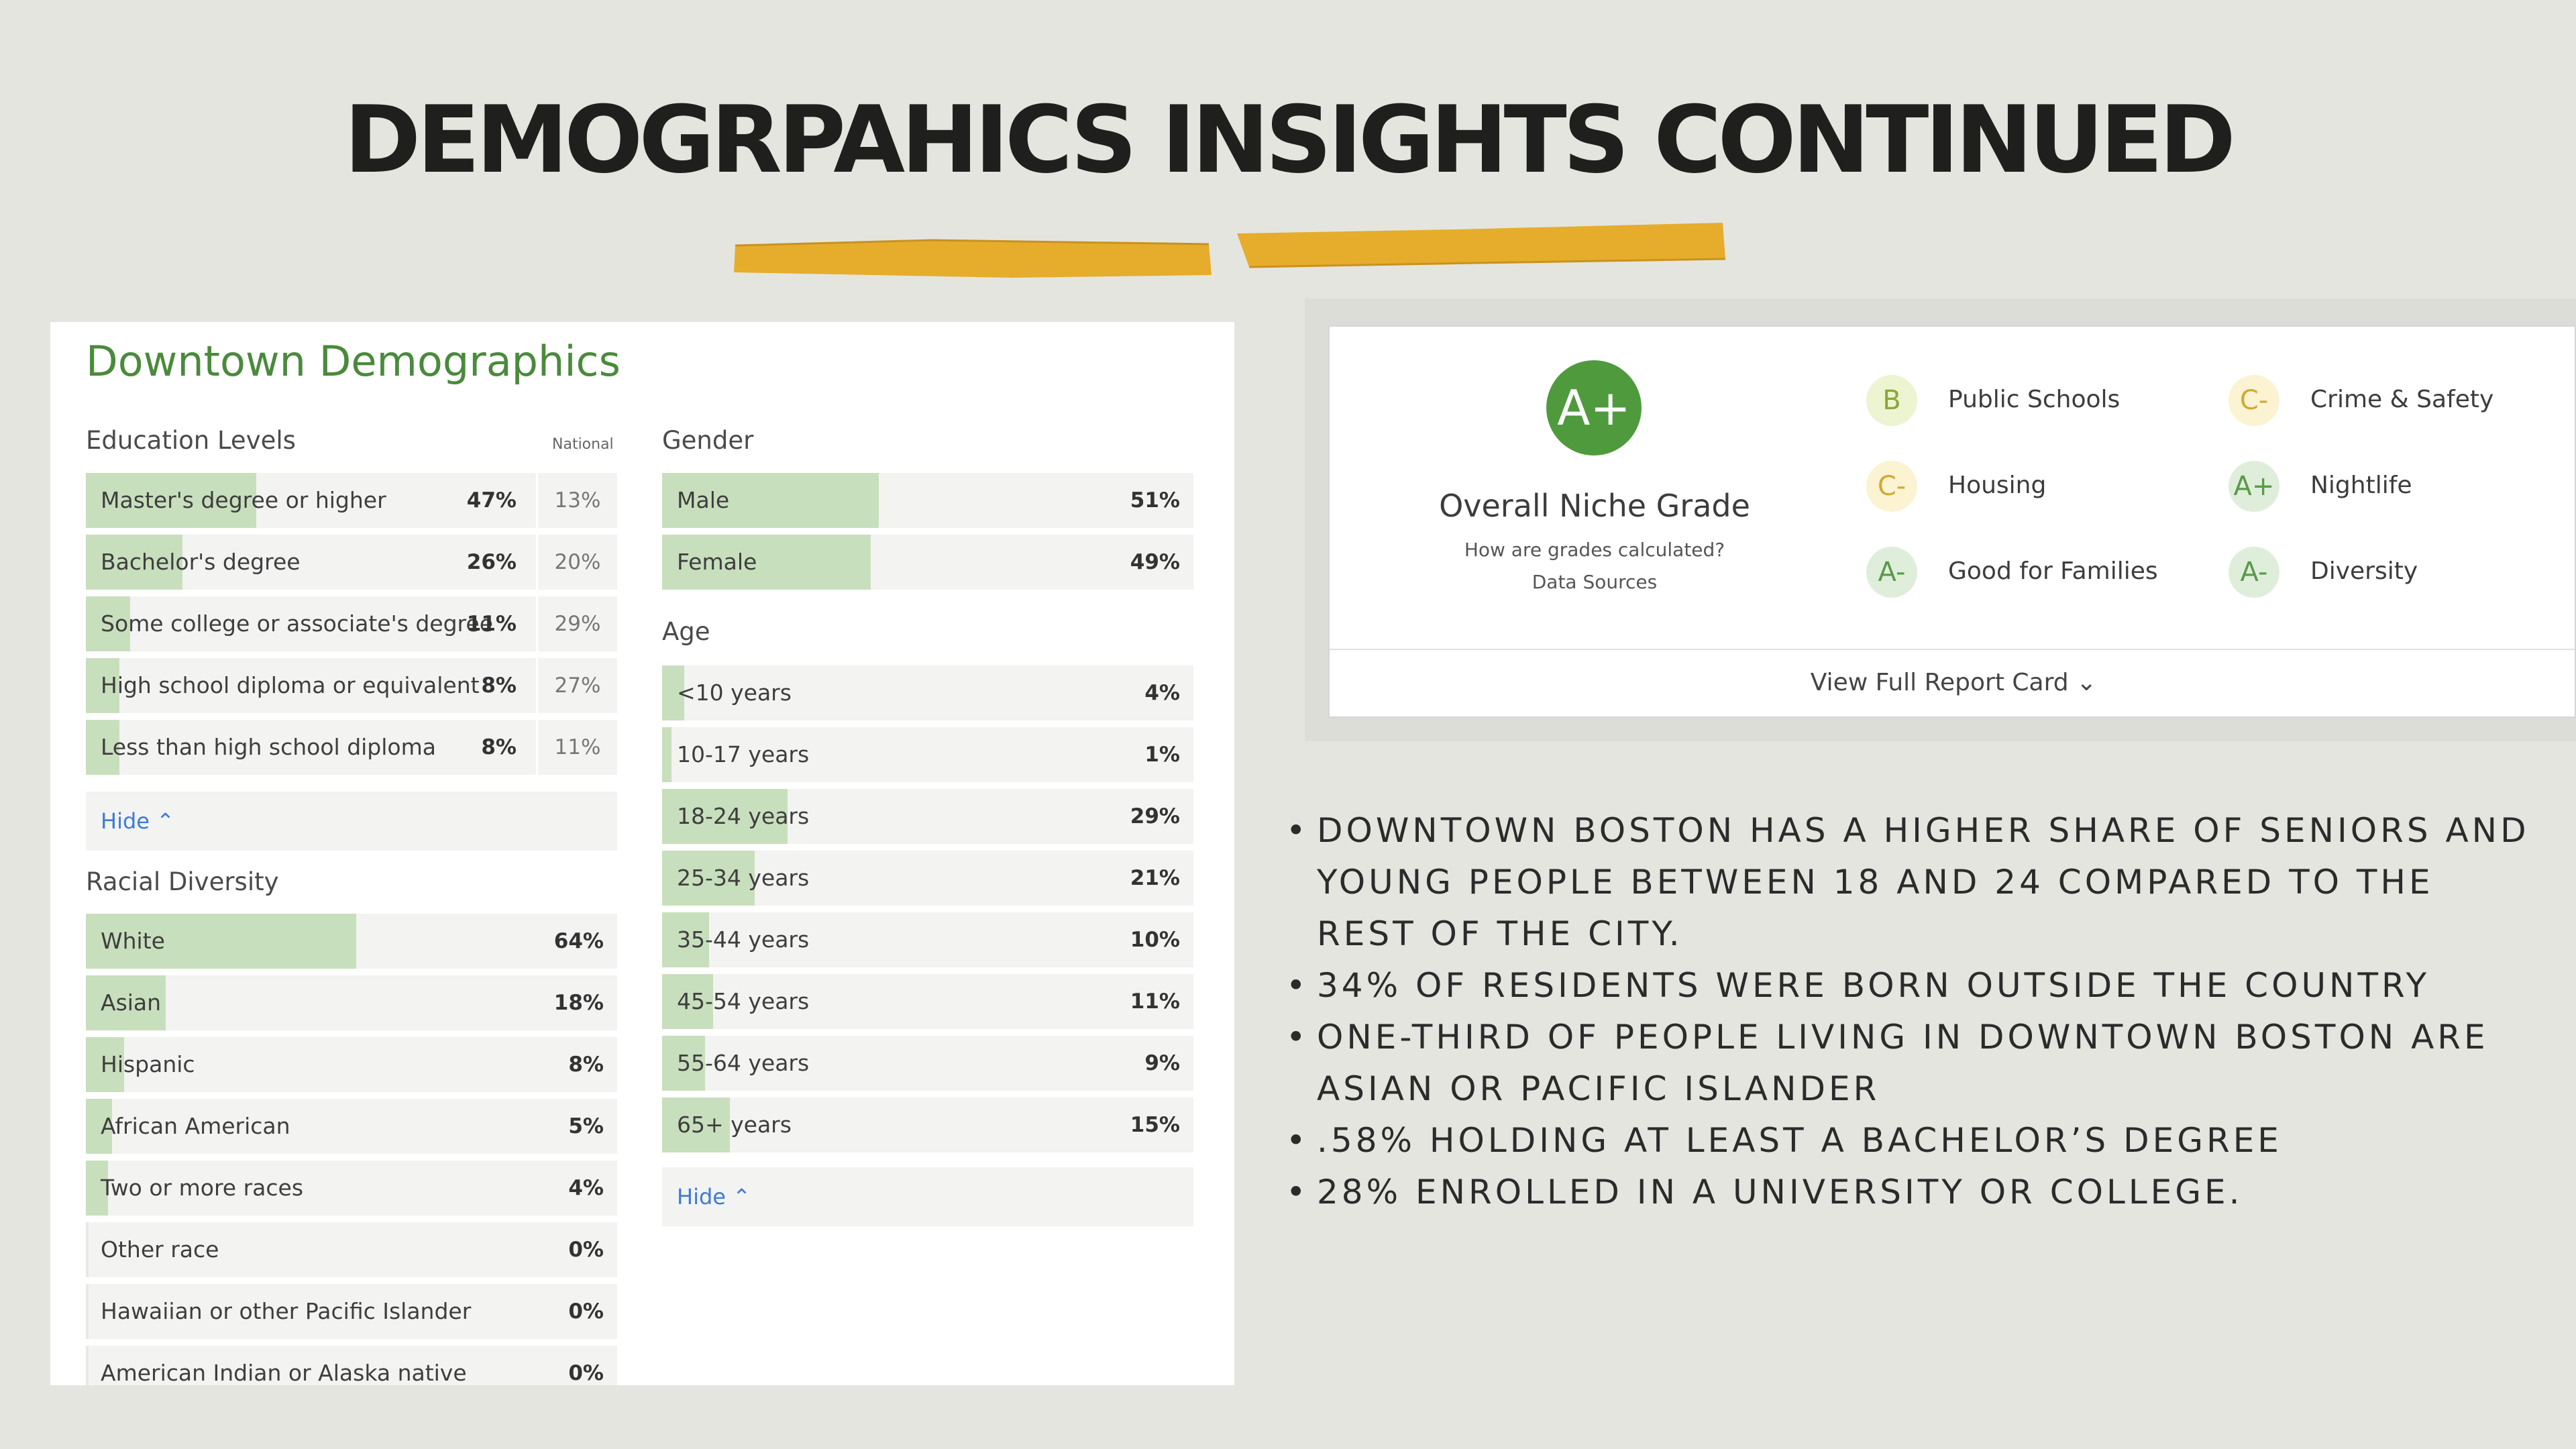  What do you see at coordinates (351, 1064) in the screenshot?
I see `stat-row: Hispanic 8%` at bounding box center [351, 1064].